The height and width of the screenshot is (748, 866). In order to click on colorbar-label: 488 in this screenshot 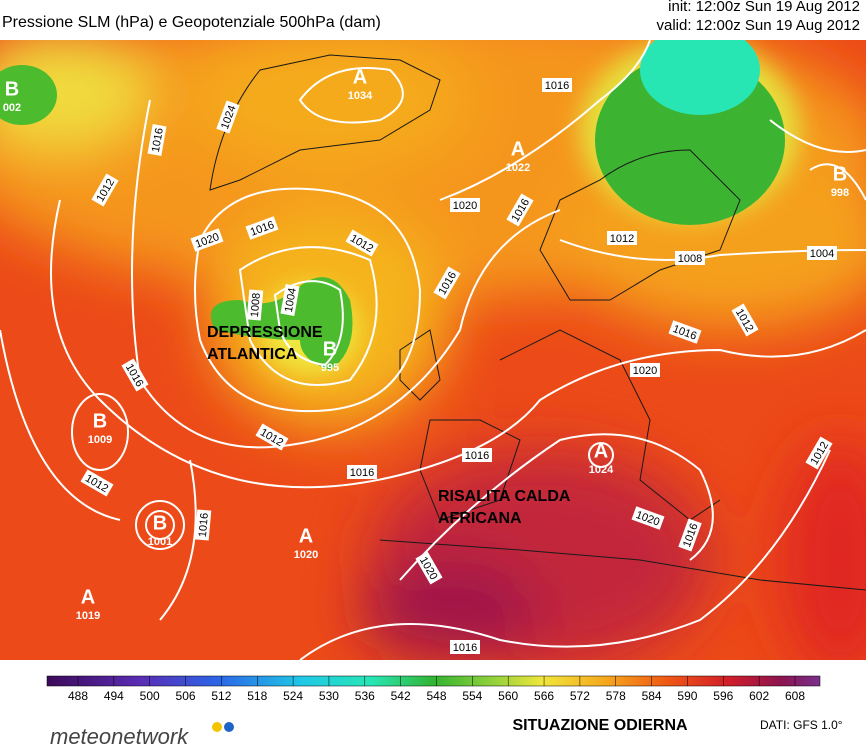, I will do `click(78, 696)`.